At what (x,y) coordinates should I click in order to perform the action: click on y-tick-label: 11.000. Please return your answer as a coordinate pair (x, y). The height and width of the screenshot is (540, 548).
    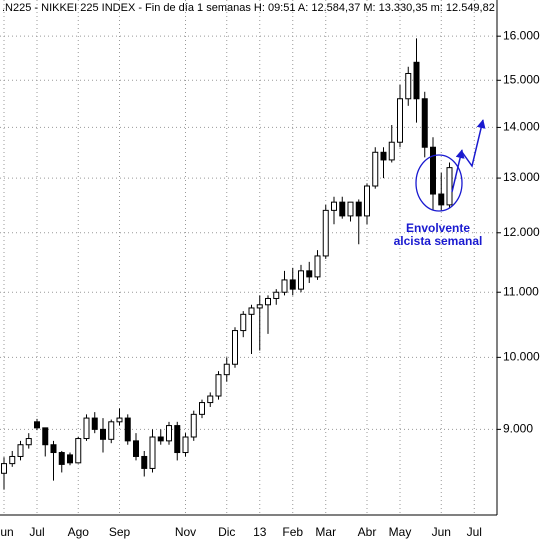
    Looking at the image, I should click on (521, 291).